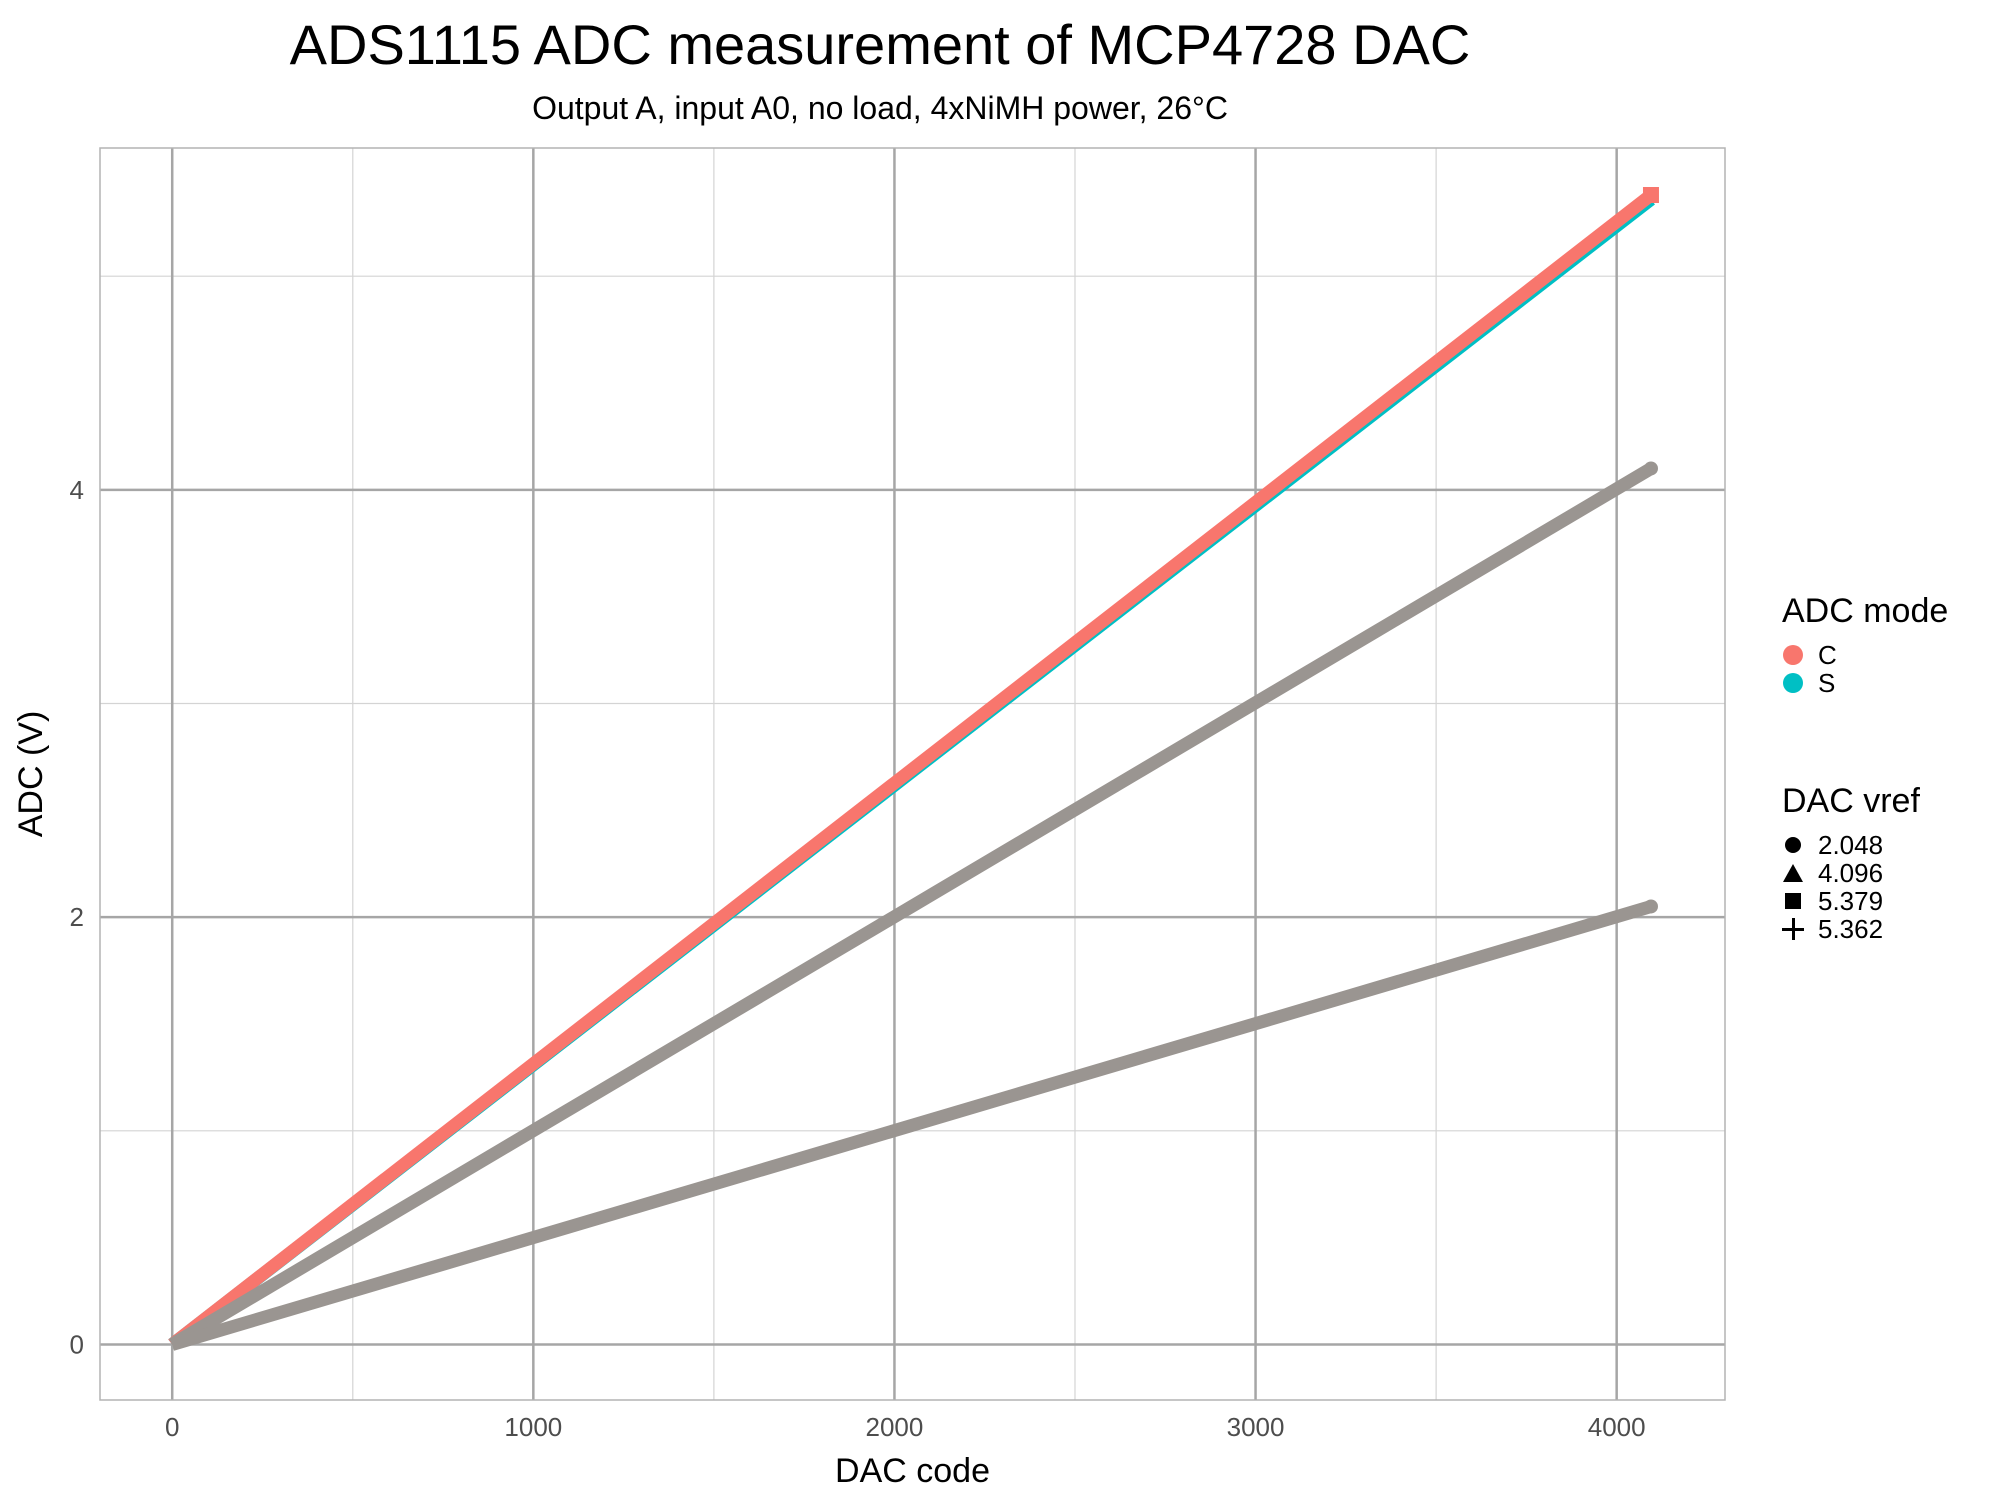  I want to click on legend-item-c: C, so click(1865, 654).